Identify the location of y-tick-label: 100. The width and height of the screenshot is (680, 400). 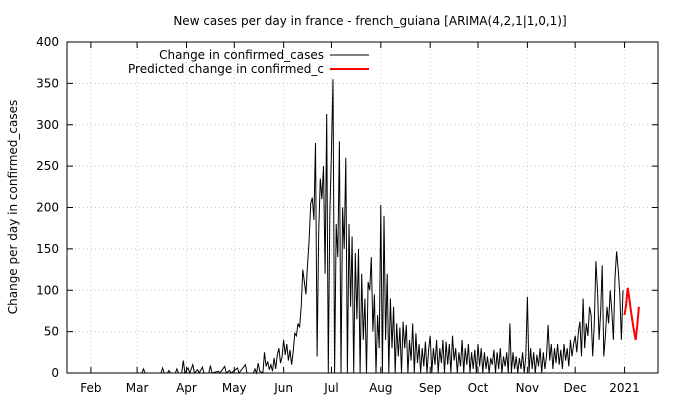
(47, 290).